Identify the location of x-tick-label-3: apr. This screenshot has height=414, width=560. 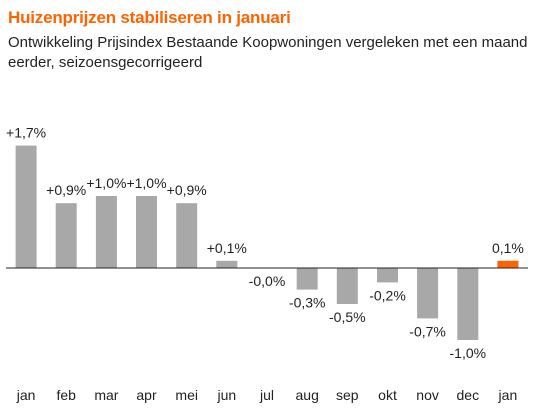
(146, 395).